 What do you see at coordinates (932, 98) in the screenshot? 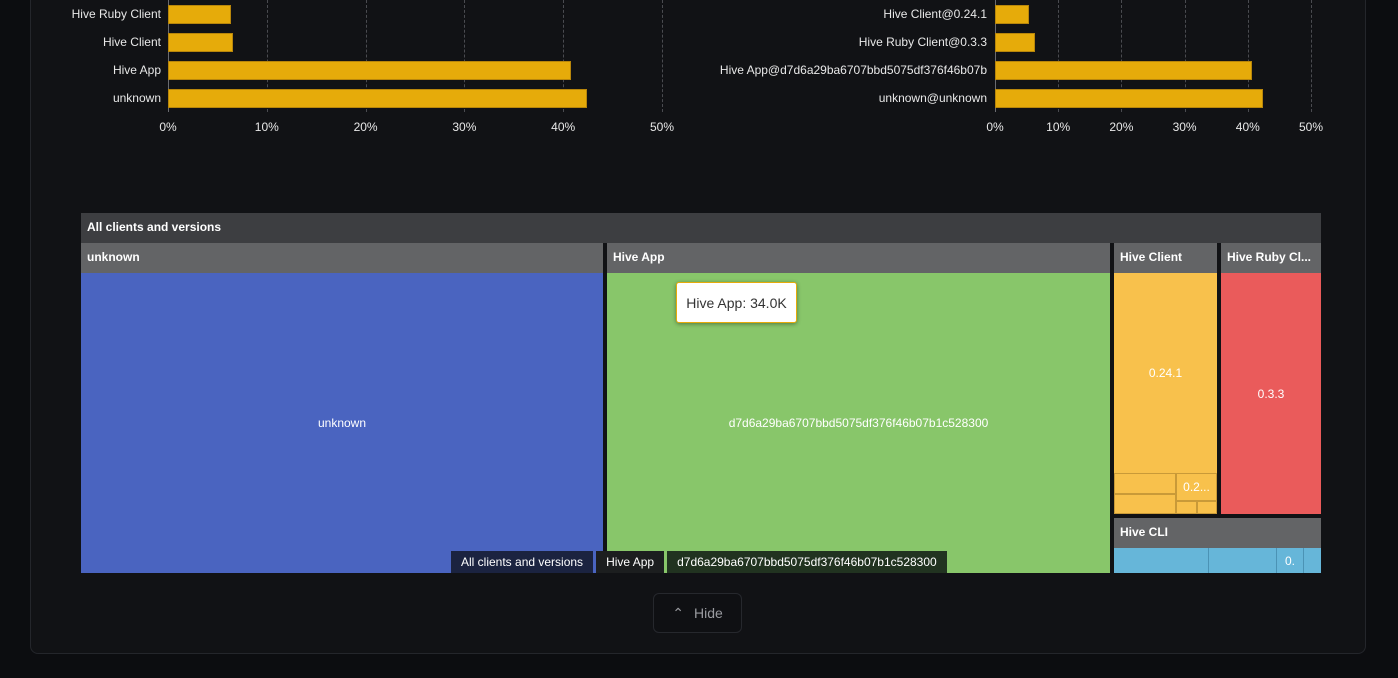
I see `category-label: unknown@unknown` at bounding box center [932, 98].